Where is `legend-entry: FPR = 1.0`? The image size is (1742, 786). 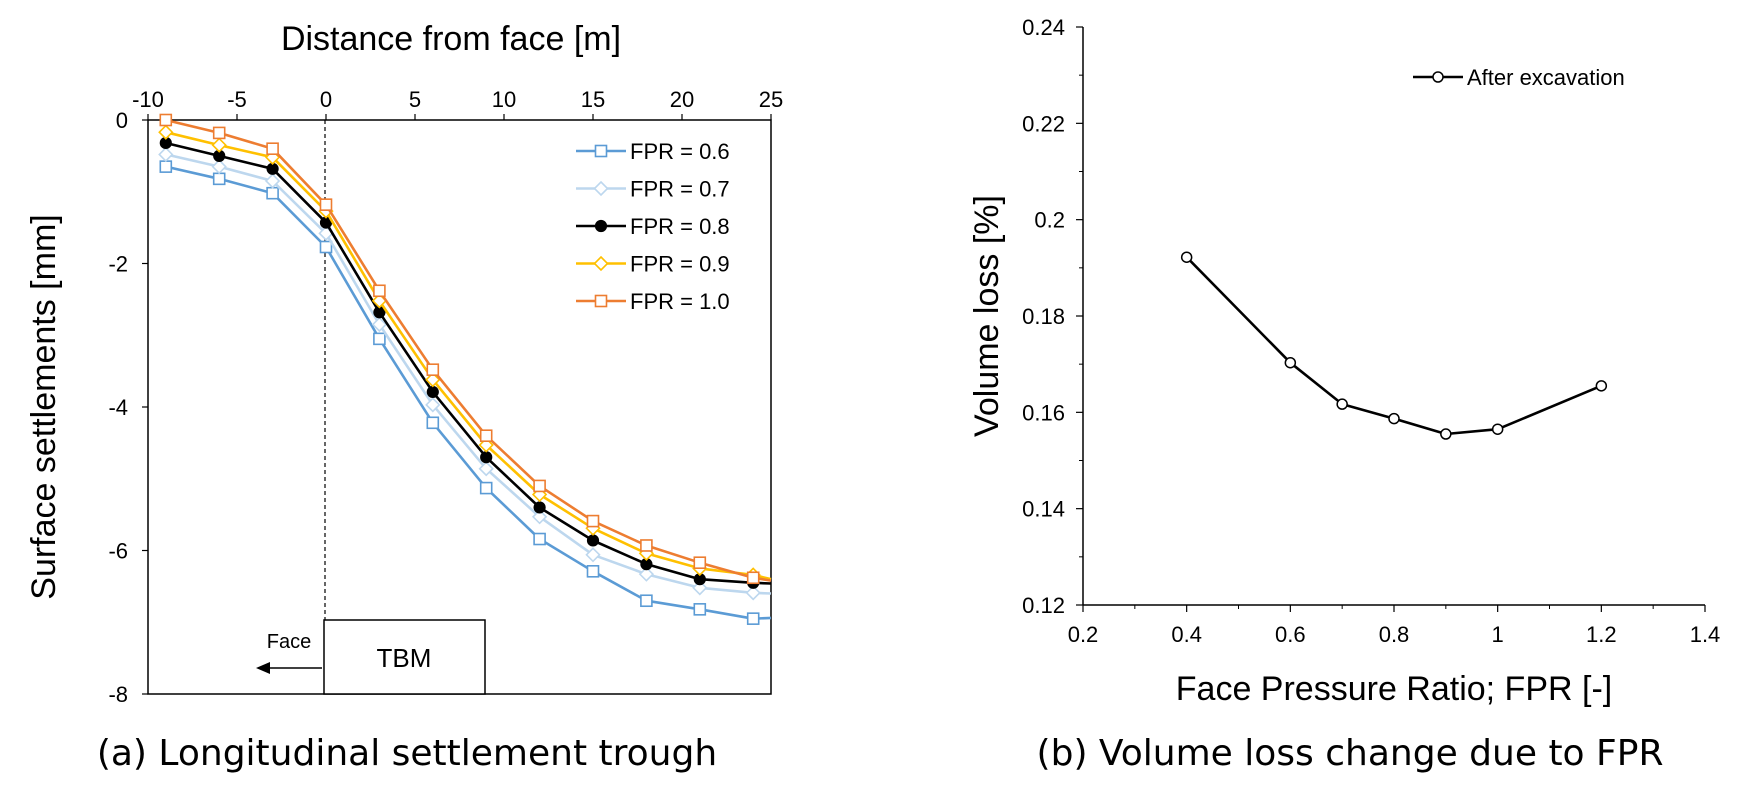 legend-entry: FPR = 1.0 is located at coordinates (653, 301).